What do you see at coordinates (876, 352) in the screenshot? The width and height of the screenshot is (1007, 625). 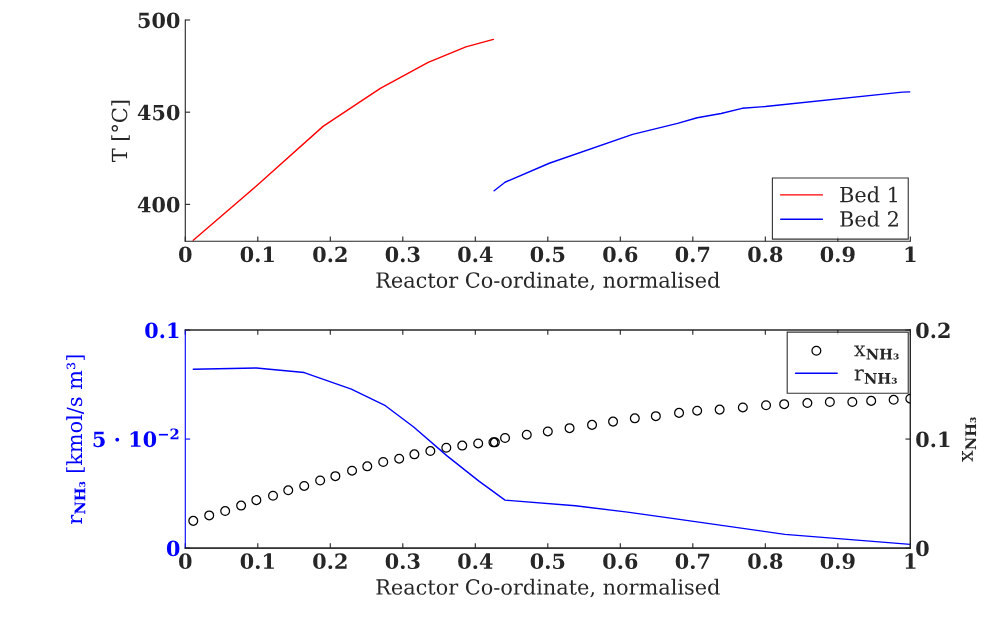 I see `legend-label: x$_{NH₃}$` at bounding box center [876, 352].